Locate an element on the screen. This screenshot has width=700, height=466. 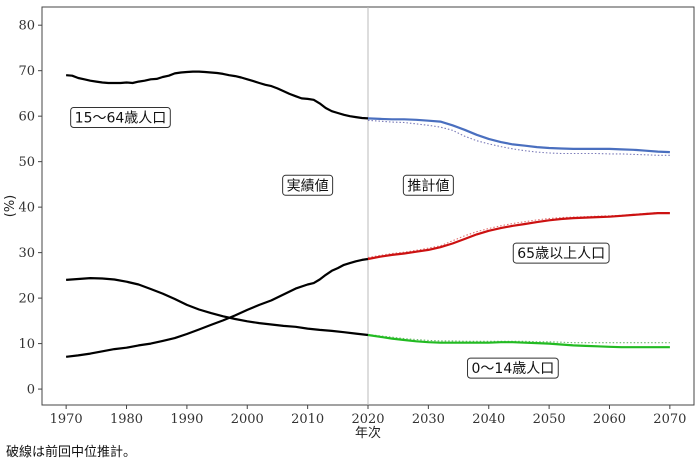
series-label-1-box is located at coordinates (561, 253).